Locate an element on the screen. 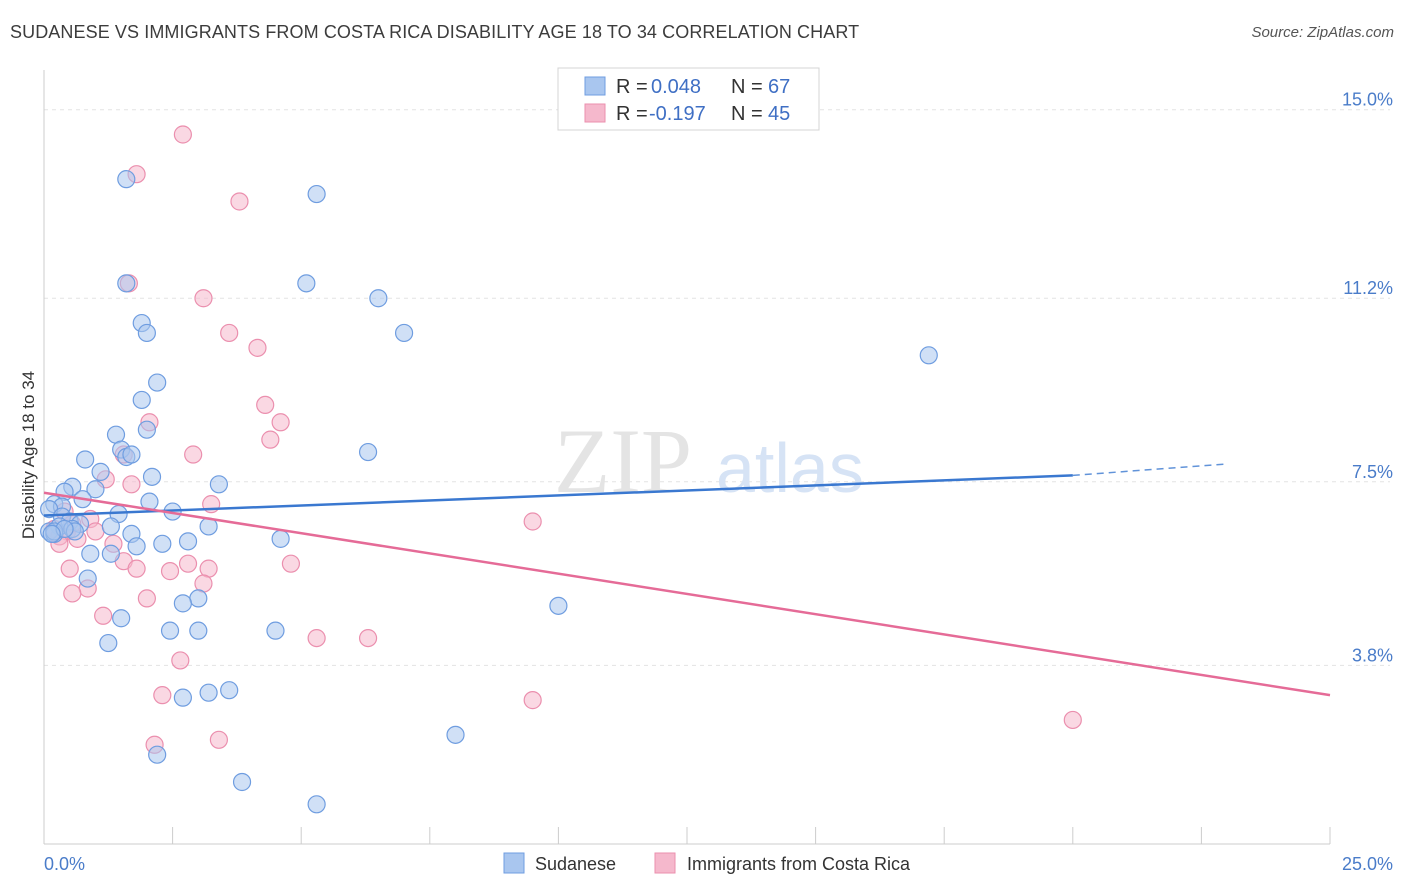 Image resolution: width=1406 pixels, height=892 pixels. watermark-atlas: atlas is located at coordinates (790, 468).